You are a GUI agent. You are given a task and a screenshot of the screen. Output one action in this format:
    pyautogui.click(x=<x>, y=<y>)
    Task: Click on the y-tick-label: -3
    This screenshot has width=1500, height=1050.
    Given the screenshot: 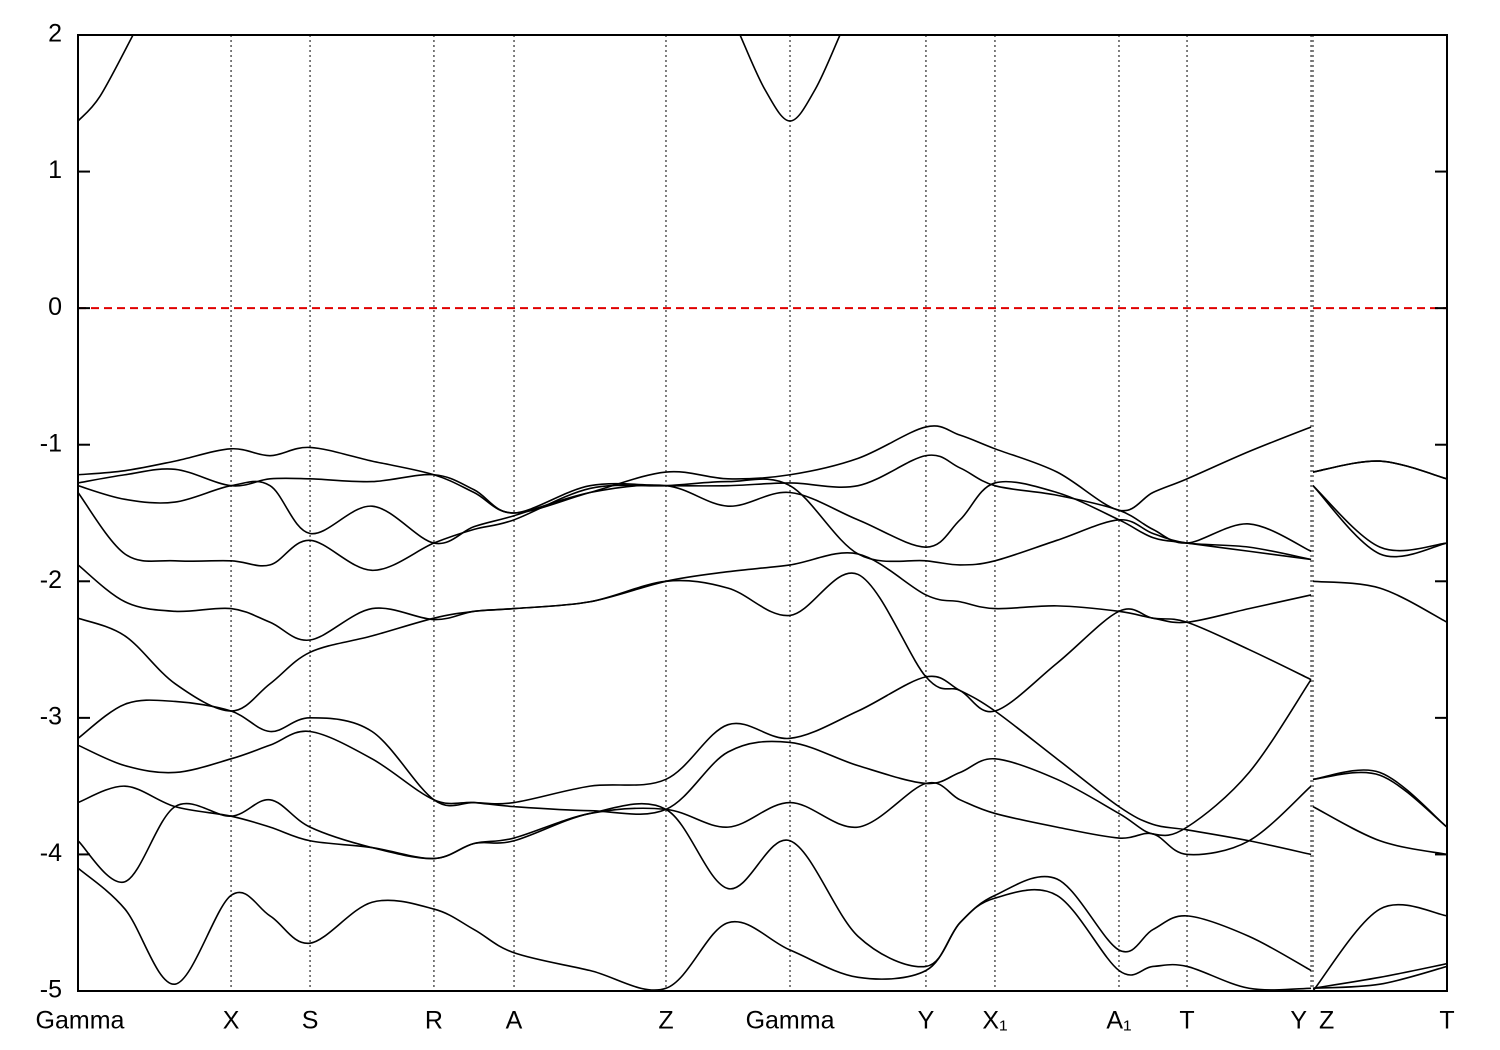 What is the action you would take?
    pyautogui.click(x=51, y=716)
    